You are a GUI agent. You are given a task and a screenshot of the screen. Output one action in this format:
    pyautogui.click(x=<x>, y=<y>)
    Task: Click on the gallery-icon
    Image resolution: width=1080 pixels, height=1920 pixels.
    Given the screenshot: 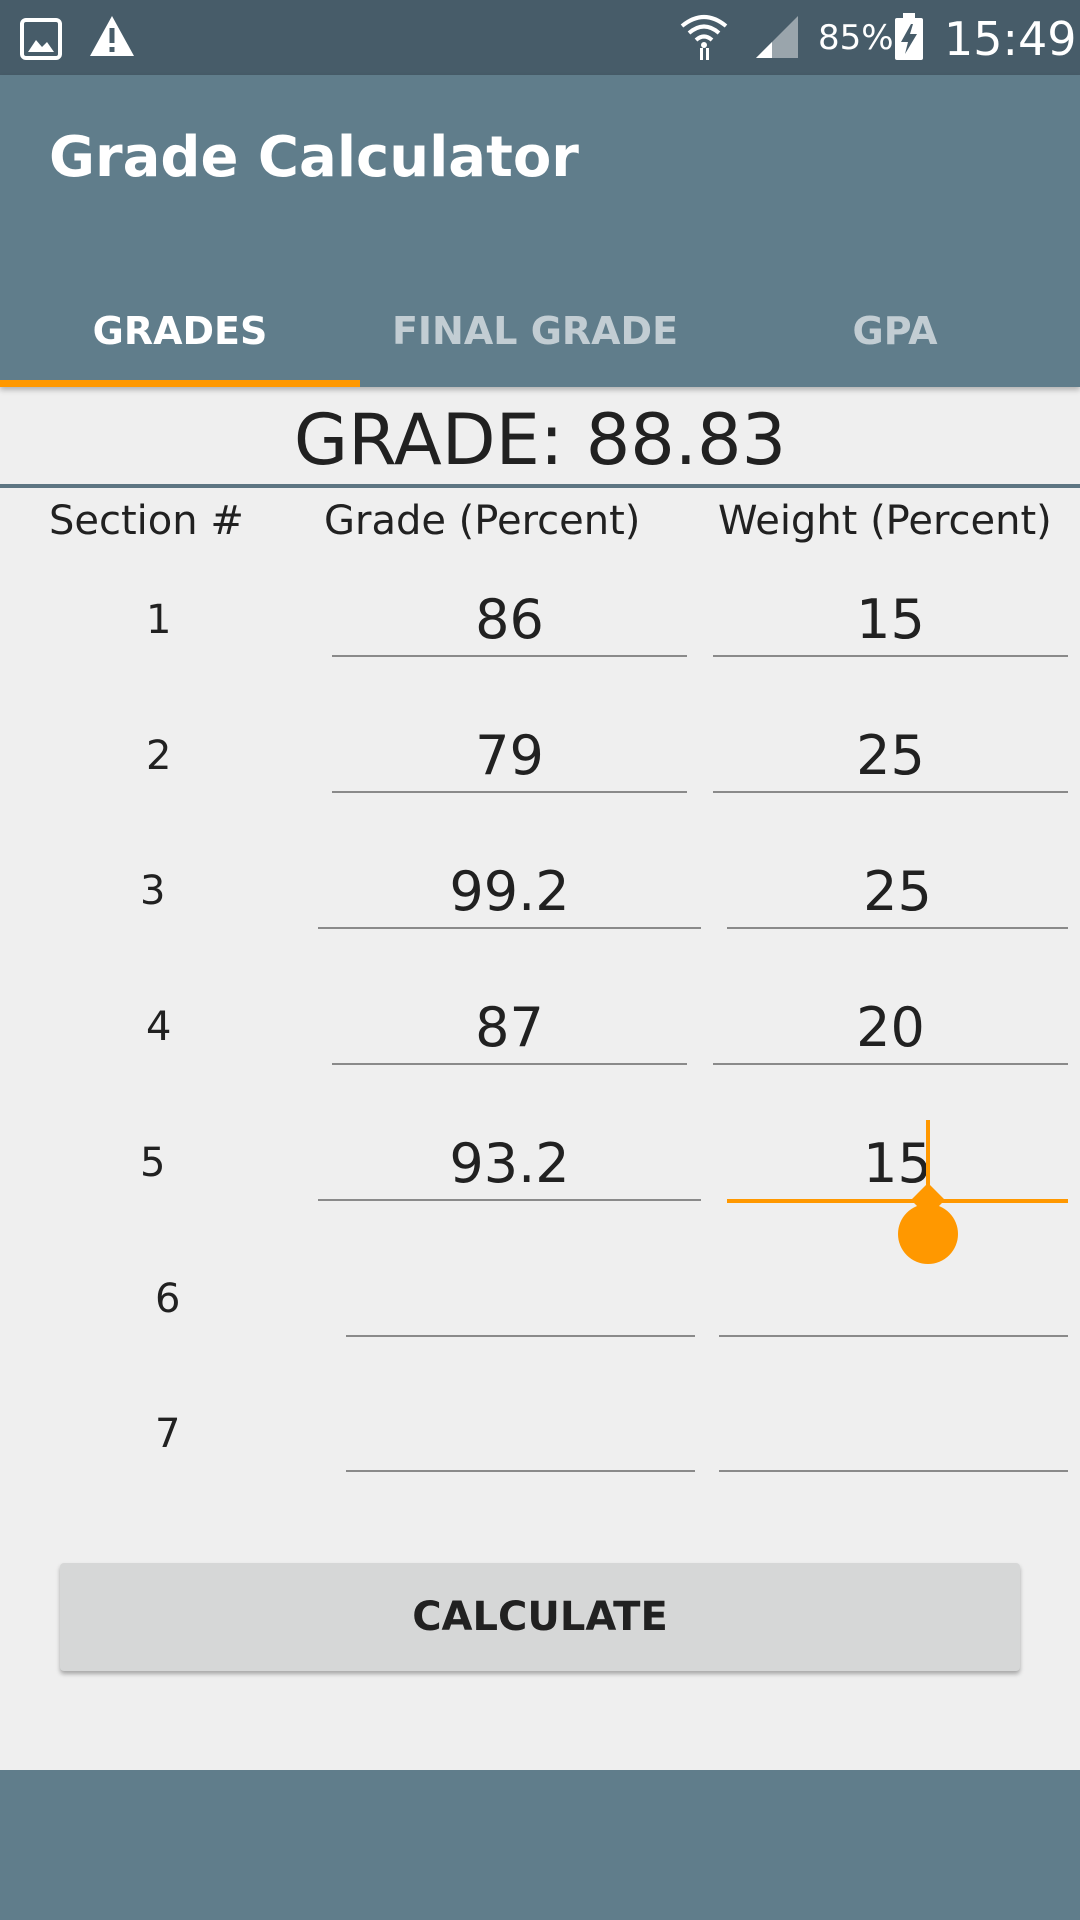 What is the action you would take?
    pyautogui.click(x=41, y=39)
    